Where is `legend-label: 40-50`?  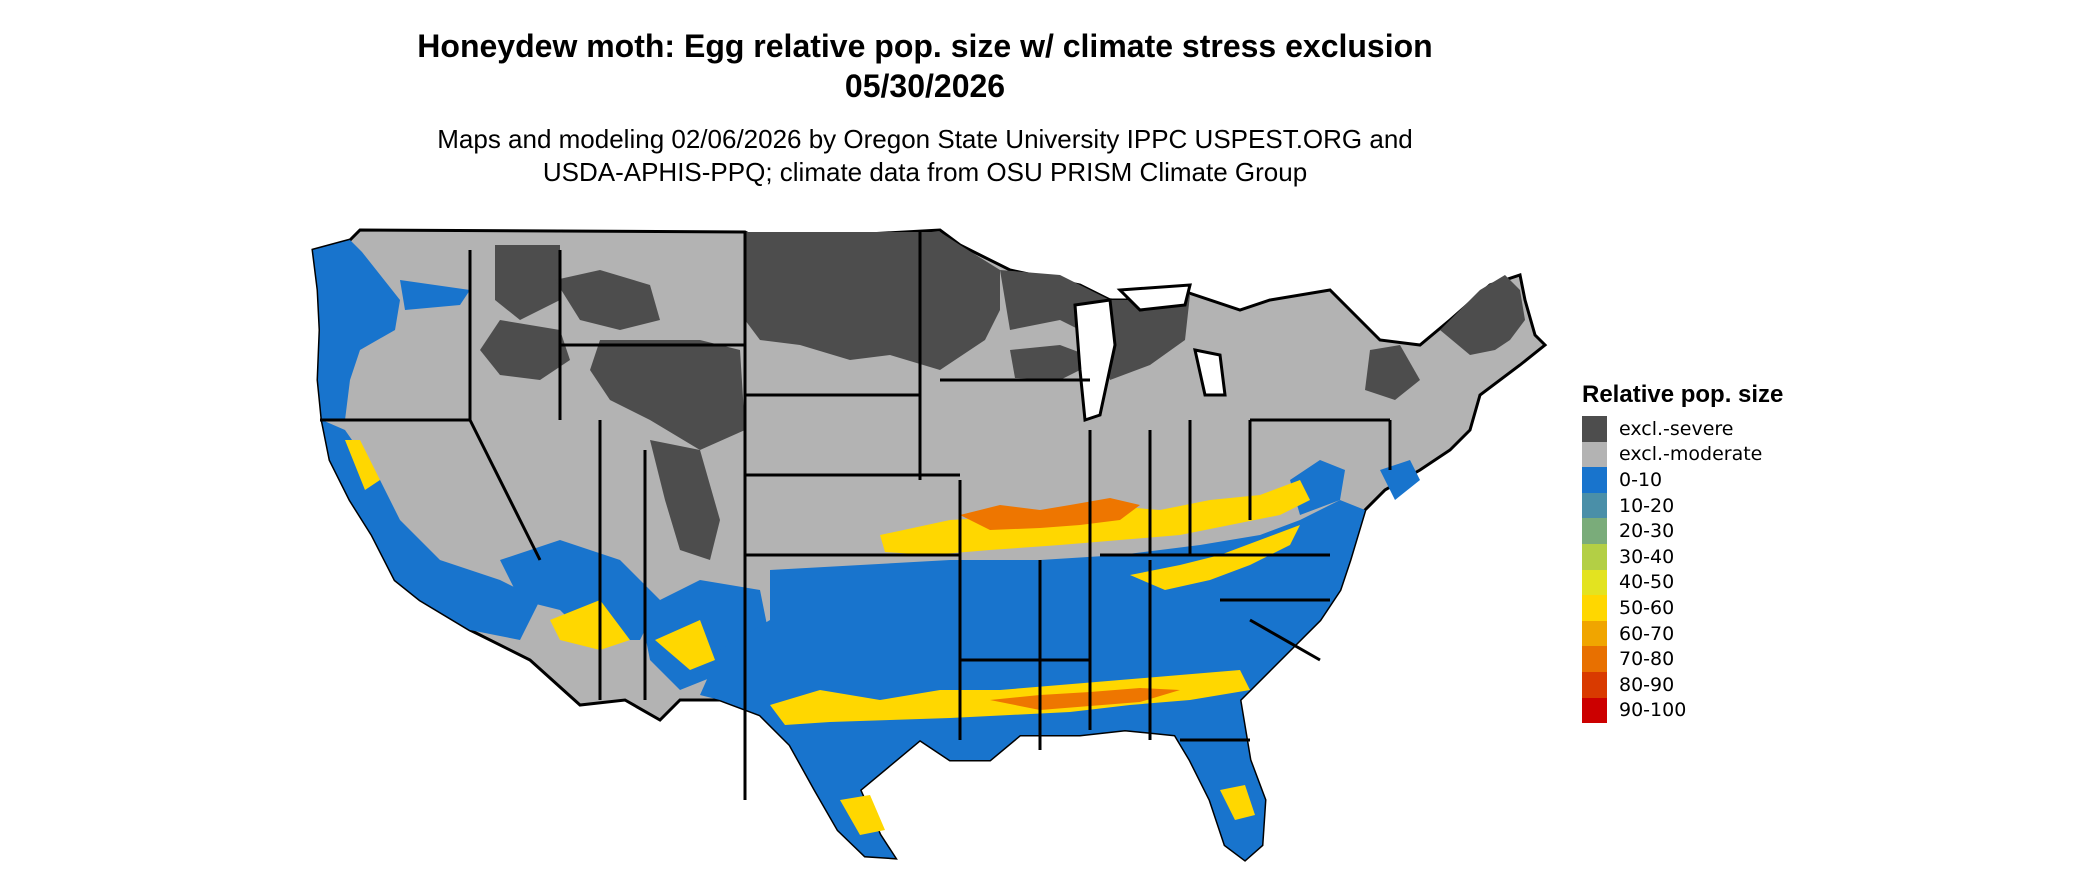
legend-label: 40-50 is located at coordinates (1647, 582).